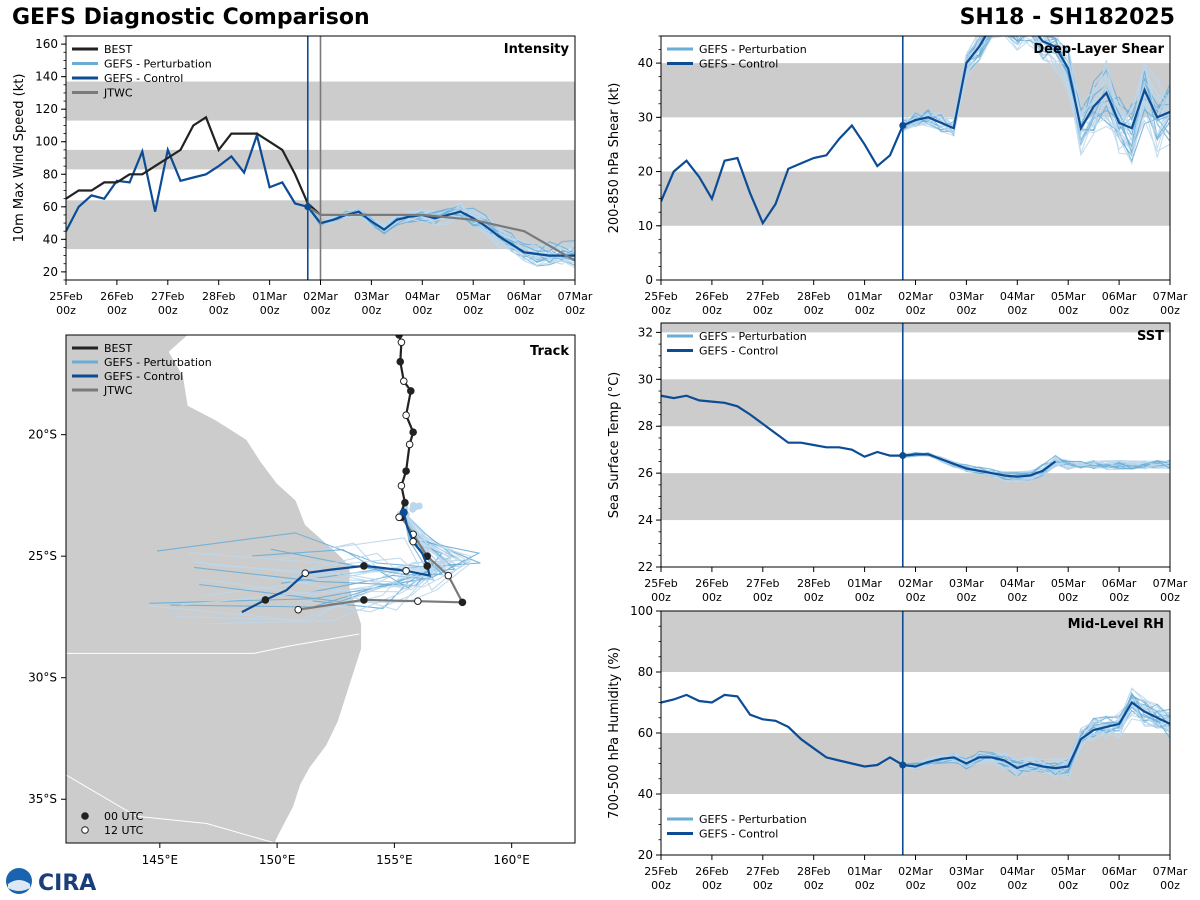  Describe the element at coordinates (42, 678) in the screenshot. I see `track-ytick-label: 30°S` at that location.